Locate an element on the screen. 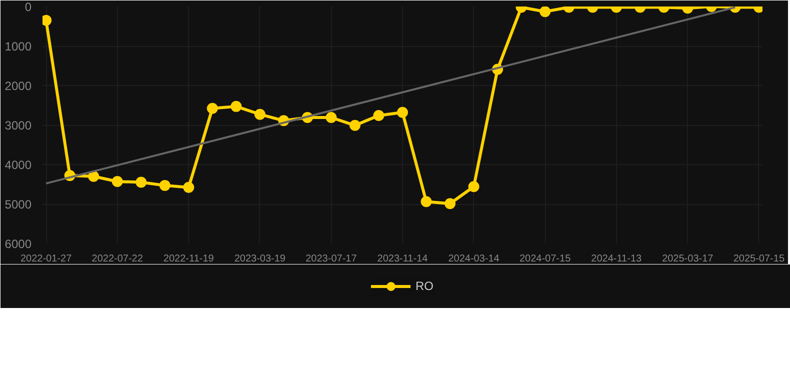 The height and width of the screenshot is (384, 790). y-tick-label: 4000 is located at coordinates (18, 165).